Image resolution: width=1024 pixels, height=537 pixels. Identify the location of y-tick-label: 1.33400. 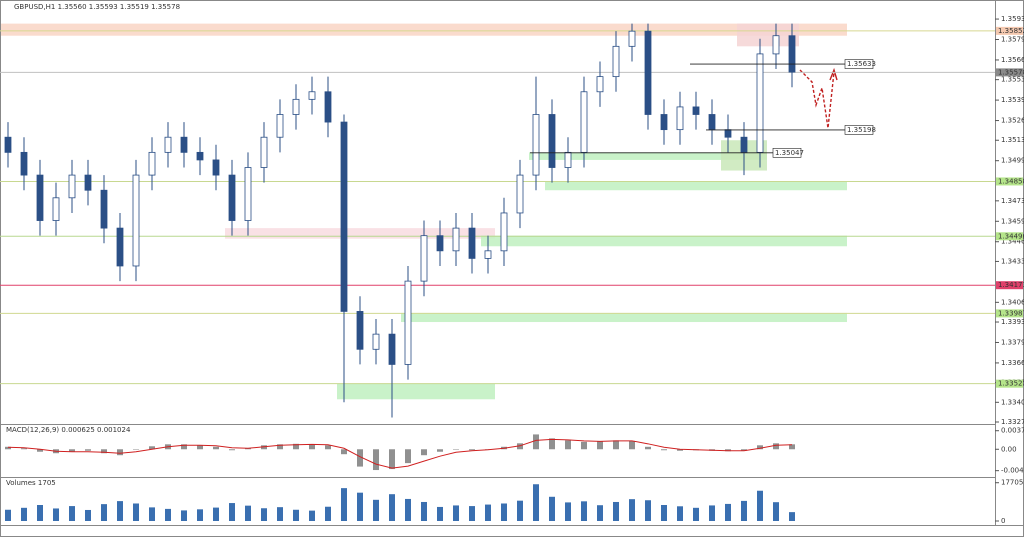
(1012, 402).